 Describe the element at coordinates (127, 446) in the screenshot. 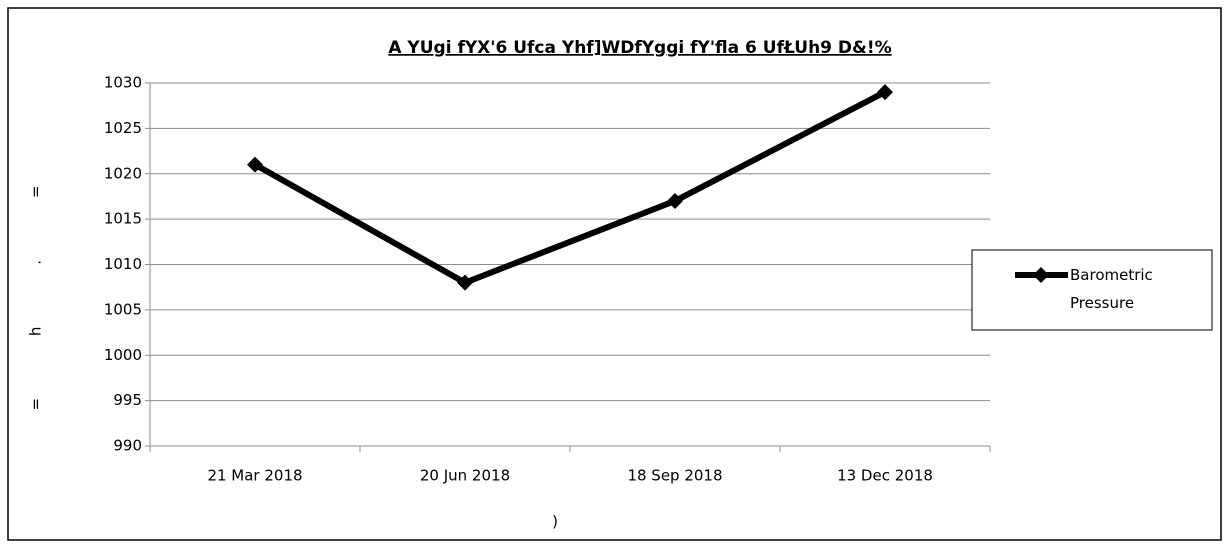

I see `y-tick-label: 990` at that location.